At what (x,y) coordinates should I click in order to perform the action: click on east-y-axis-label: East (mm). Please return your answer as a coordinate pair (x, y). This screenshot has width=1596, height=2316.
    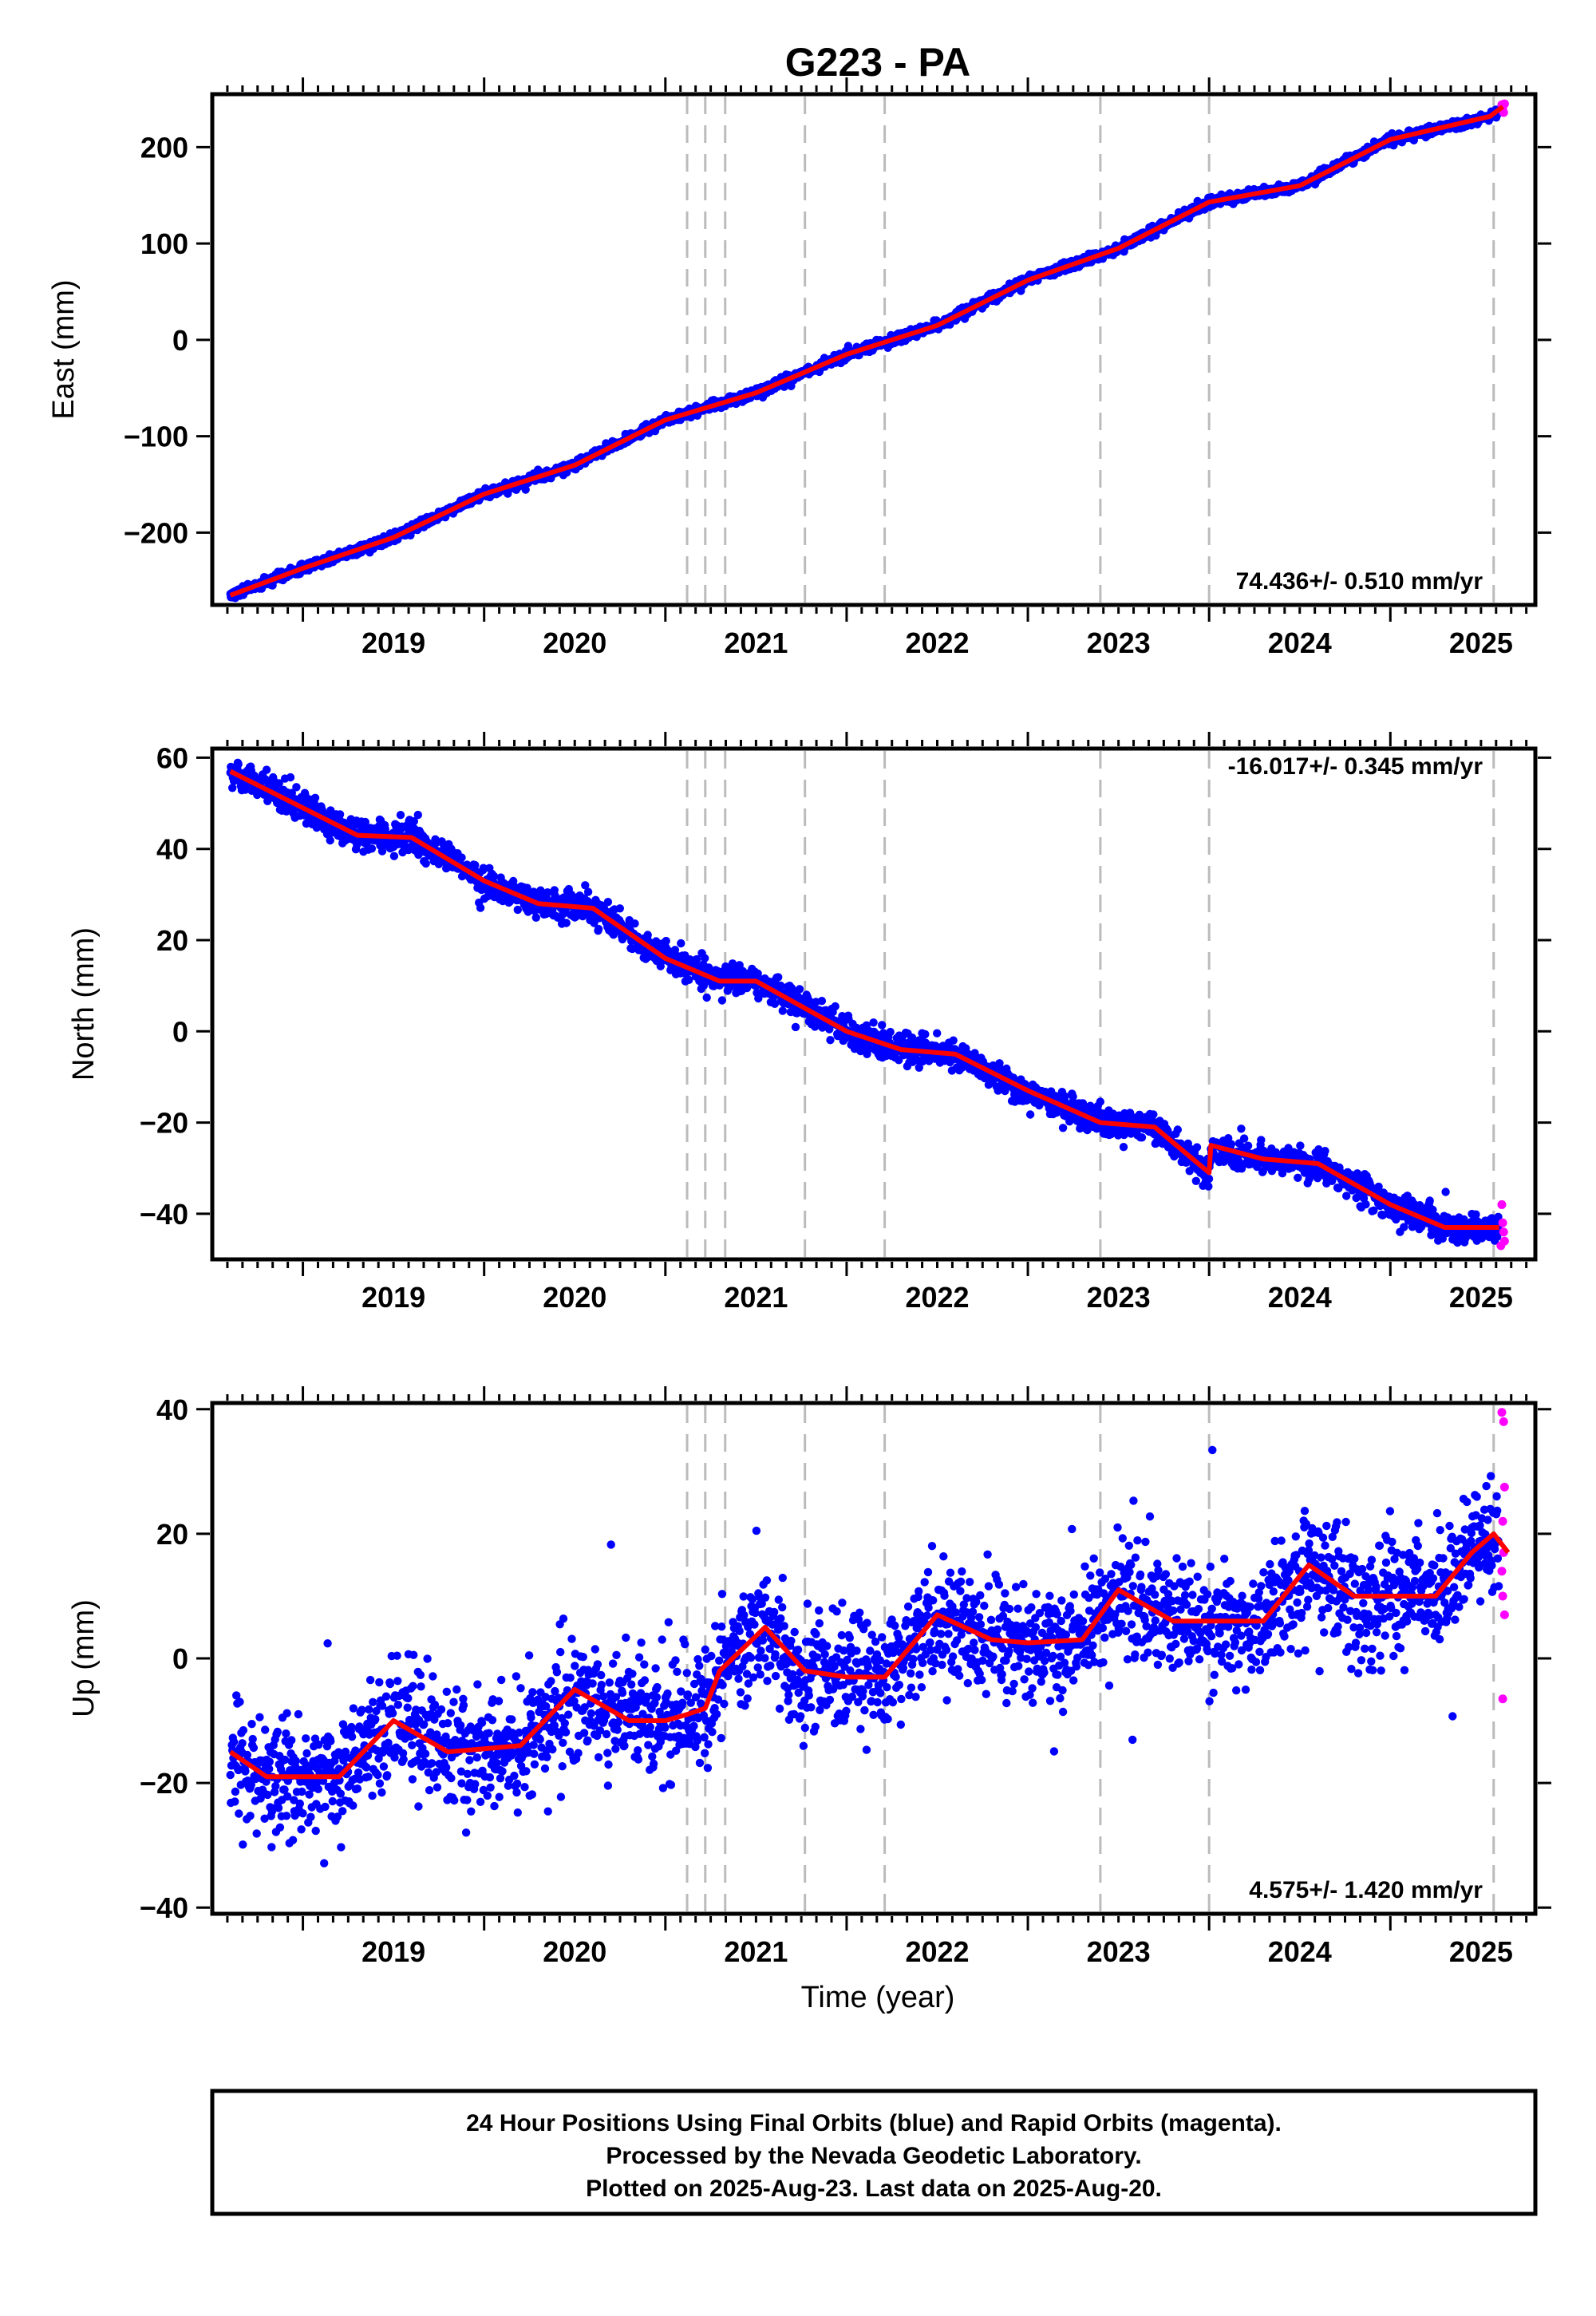
    Looking at the image, I should click on (64, 349).